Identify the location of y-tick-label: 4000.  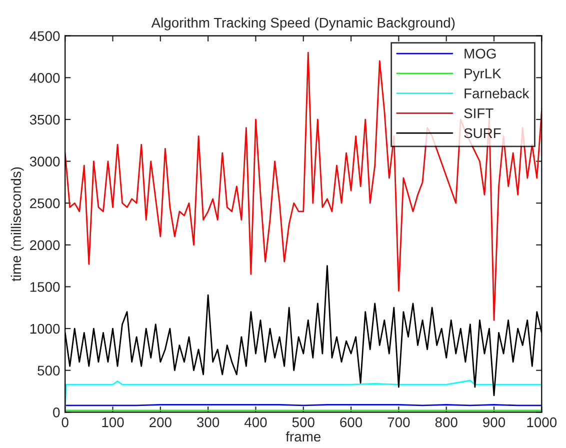
(45, 77).